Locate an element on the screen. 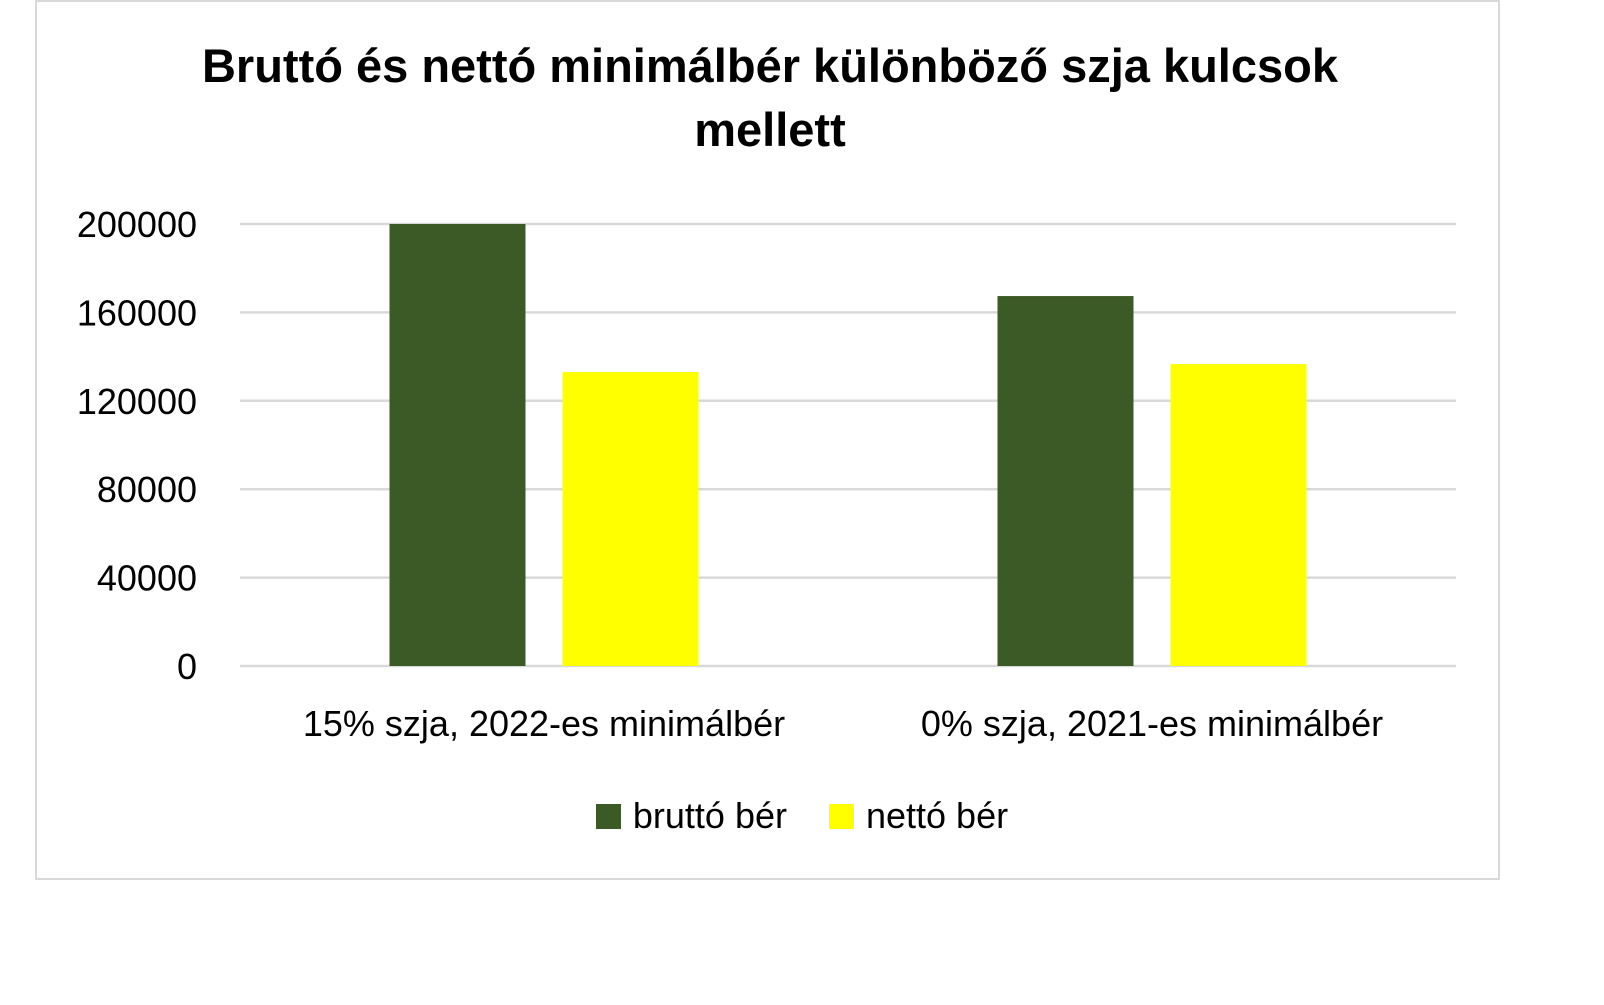  y-tick-label: 40000 is located at coordinates (147, 578).